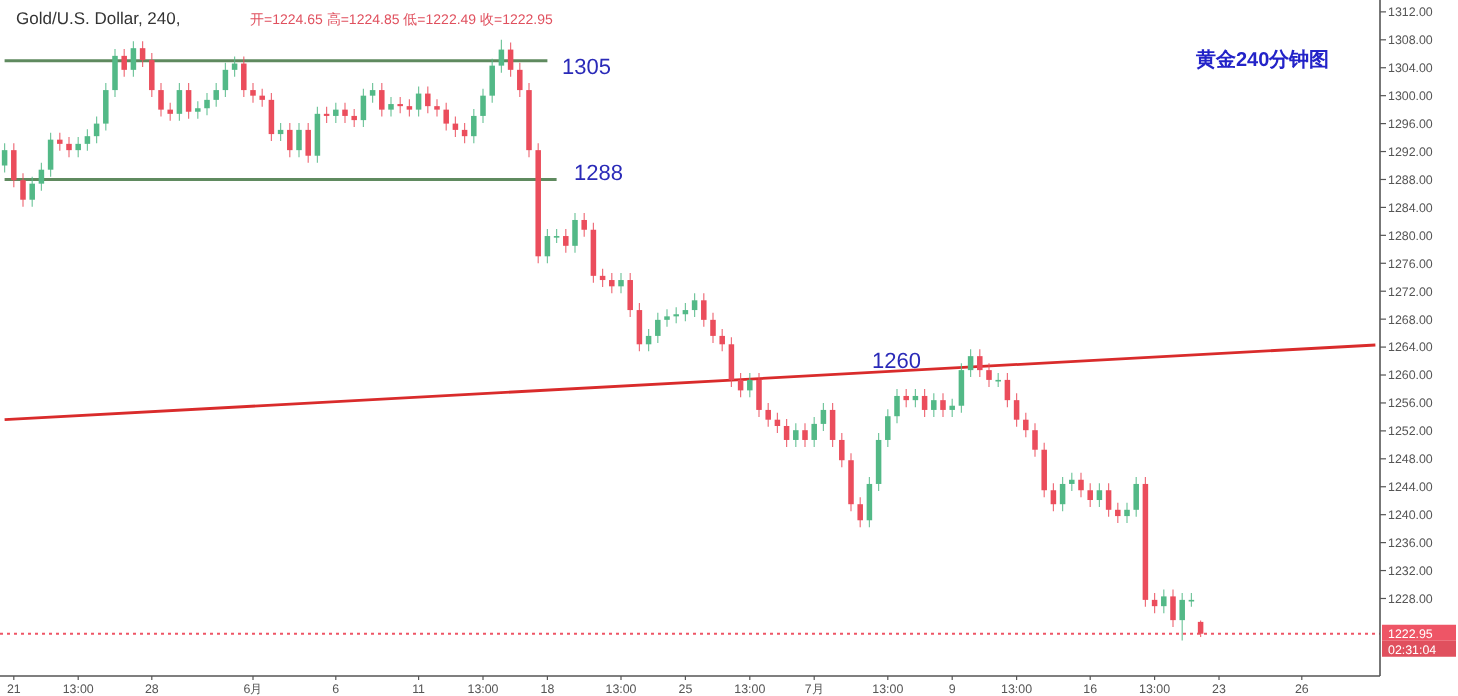 The image size is (1458, 696). What do you see at coordinates (98, 18) in the screenshot?
I see `text: Gold/U.S. Dollar, 240,` at bounding box center [98, 18].